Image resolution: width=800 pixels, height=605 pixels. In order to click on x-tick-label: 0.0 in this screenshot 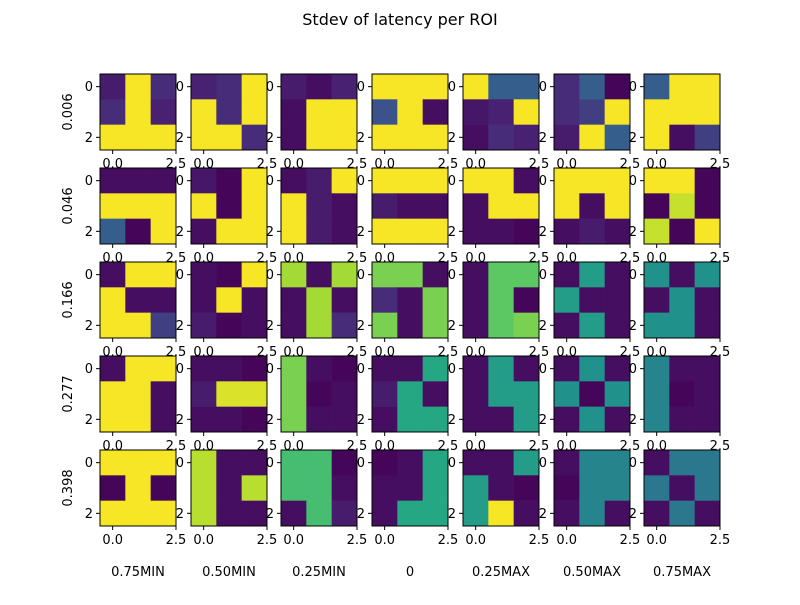, I will do `click(293, 540)`.